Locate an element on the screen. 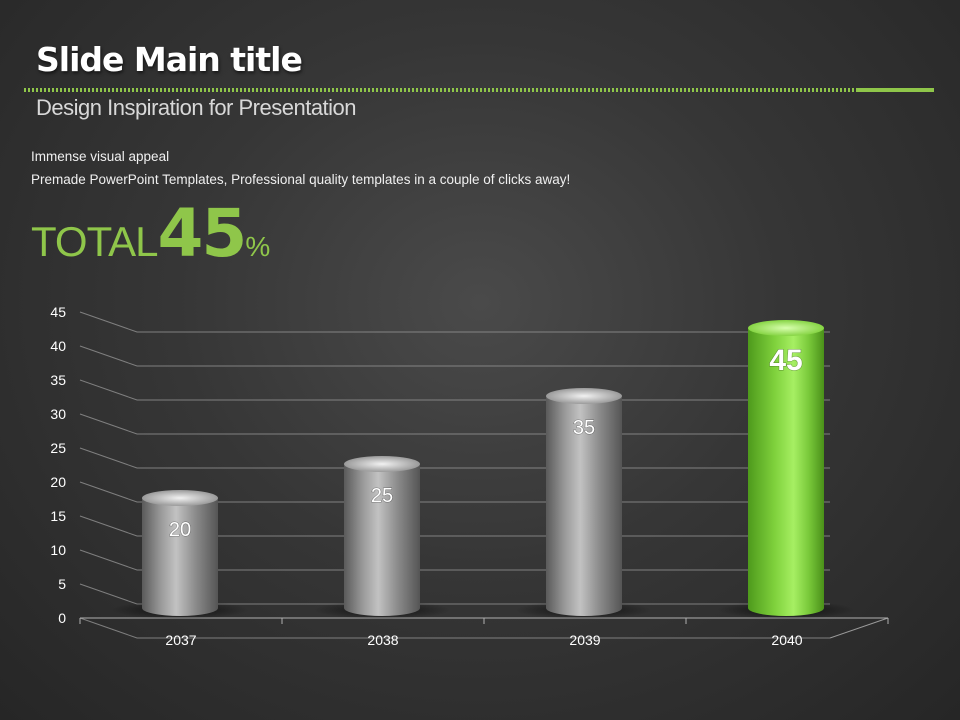 The width and height of the screenshot is (960, 720). data-label: 45 is located at coordinates (785, 360).